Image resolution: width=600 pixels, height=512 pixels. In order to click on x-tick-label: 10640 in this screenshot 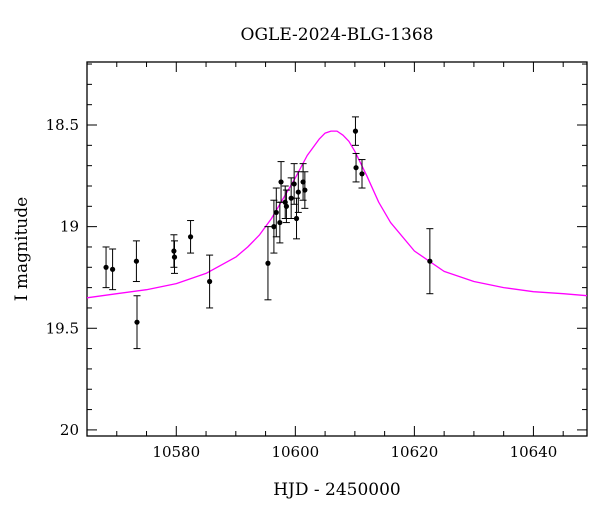, I will do `click(534, 452)`.